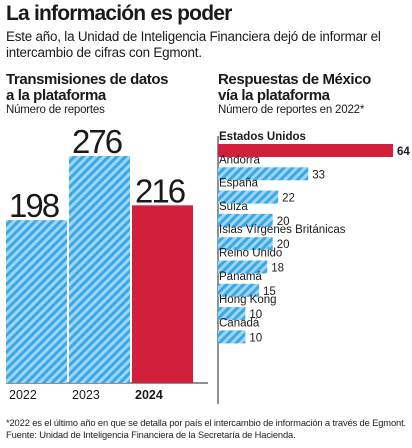 The height and width of the screenshot is (448, 412). I want to click on right-chart-subtitle: Número de reportes en 2022*, so click(291, 110).